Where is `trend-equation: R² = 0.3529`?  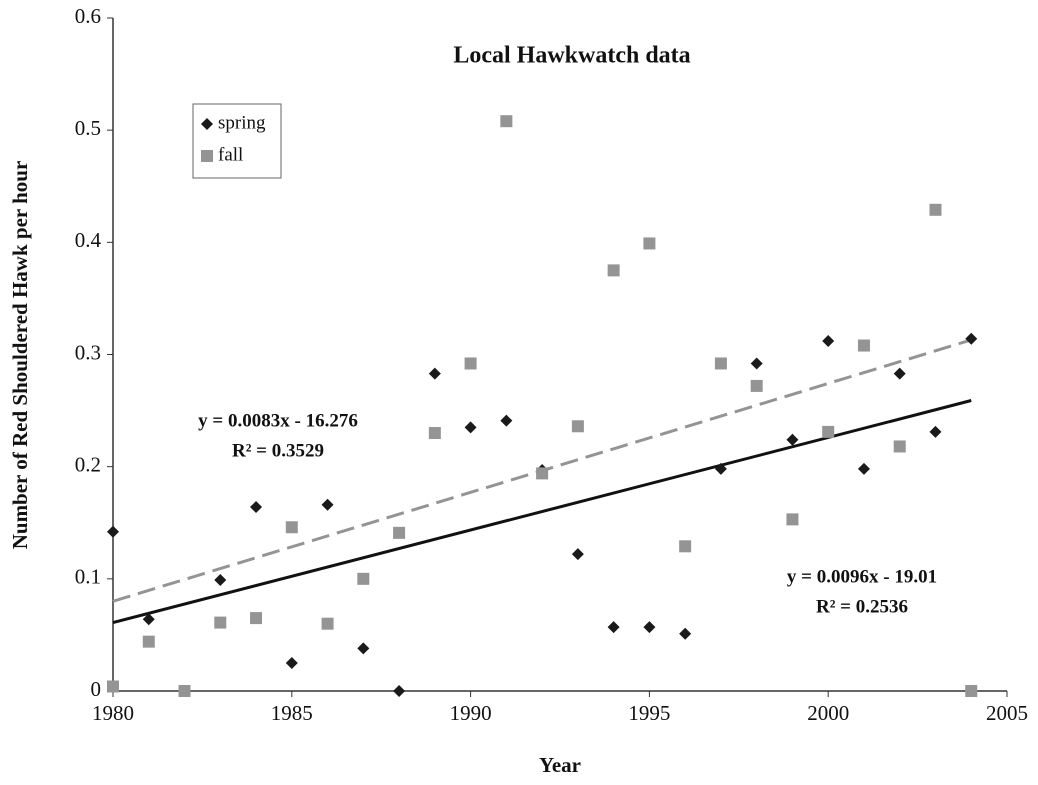
trend-equation: R² = 0.3529 is located at coordinates (278, 450).